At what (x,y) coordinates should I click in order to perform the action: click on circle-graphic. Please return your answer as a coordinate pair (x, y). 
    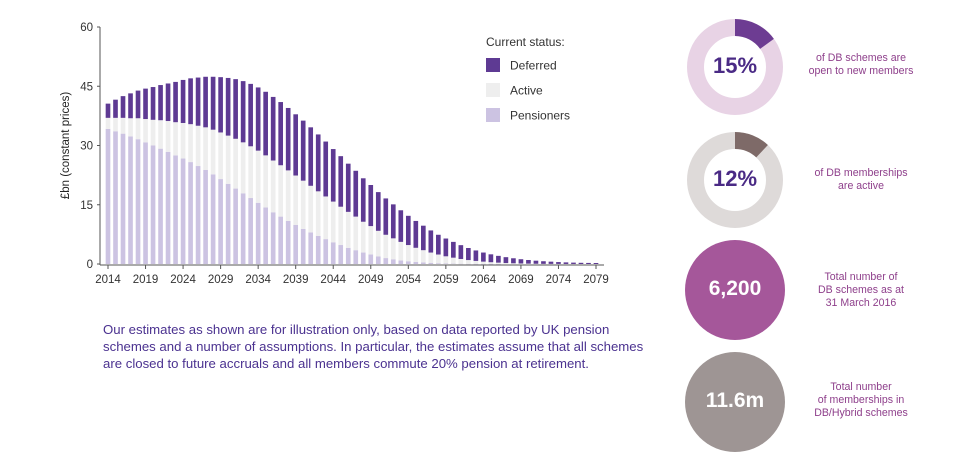
    Looking at the image, I should click on (735, 290).